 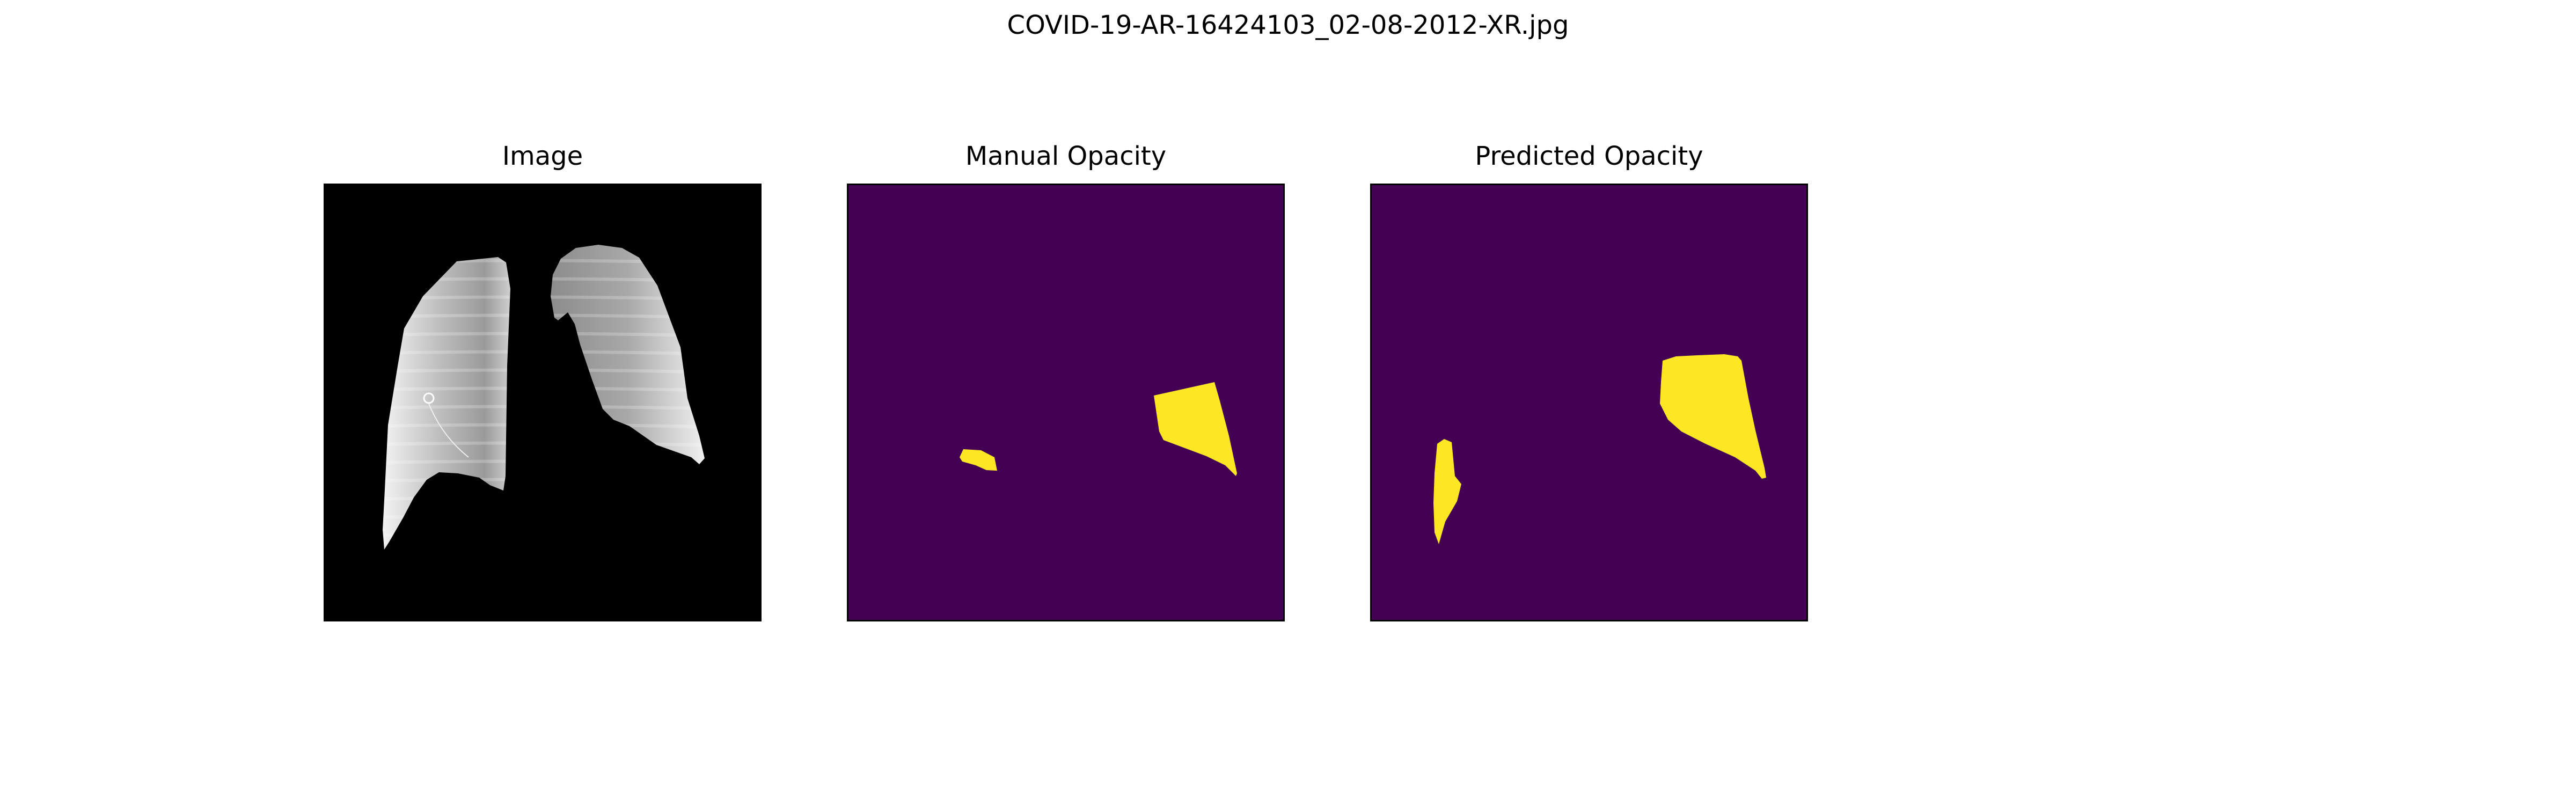 I want to click on image-background, so click(x=543, y=402).